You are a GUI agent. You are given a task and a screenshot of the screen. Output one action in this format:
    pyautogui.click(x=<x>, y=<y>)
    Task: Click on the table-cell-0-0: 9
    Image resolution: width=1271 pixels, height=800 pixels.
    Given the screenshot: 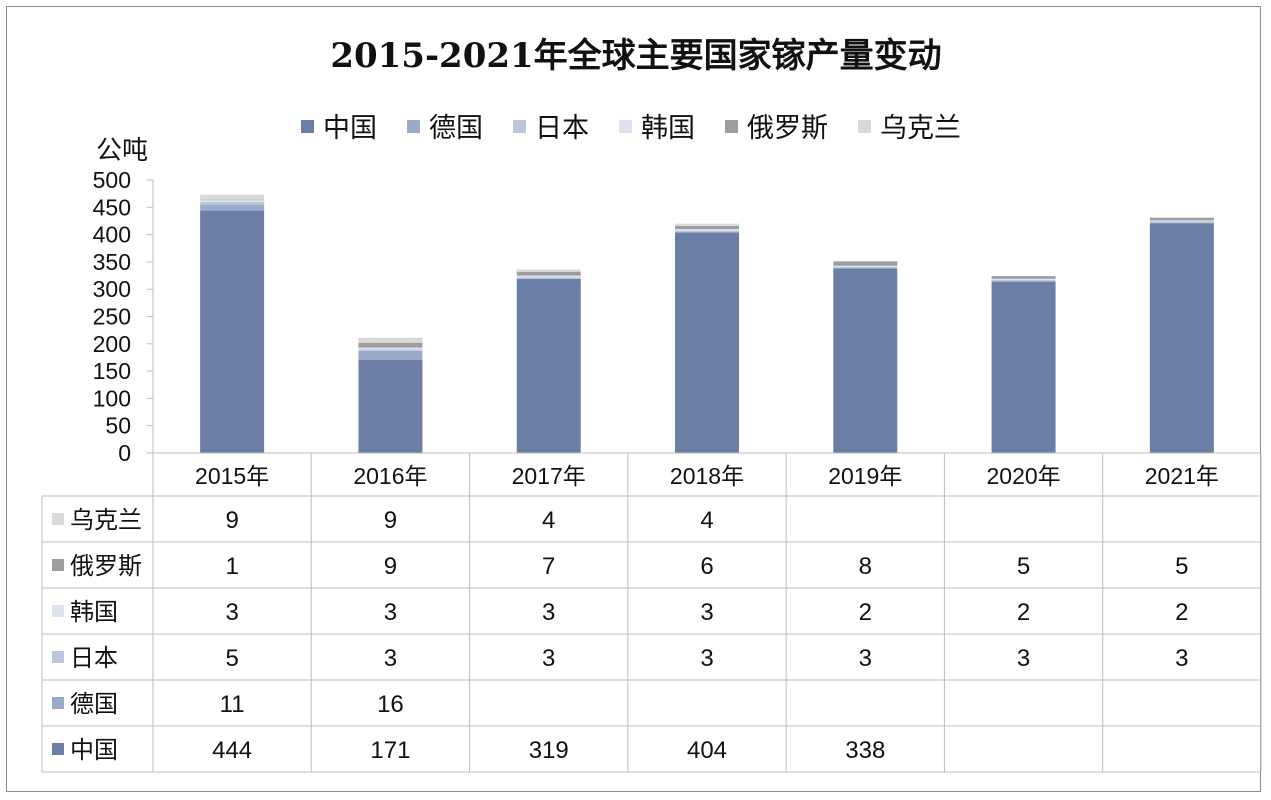 What is the action you would take?
    pyautogui.click(x=231, y=520)
    